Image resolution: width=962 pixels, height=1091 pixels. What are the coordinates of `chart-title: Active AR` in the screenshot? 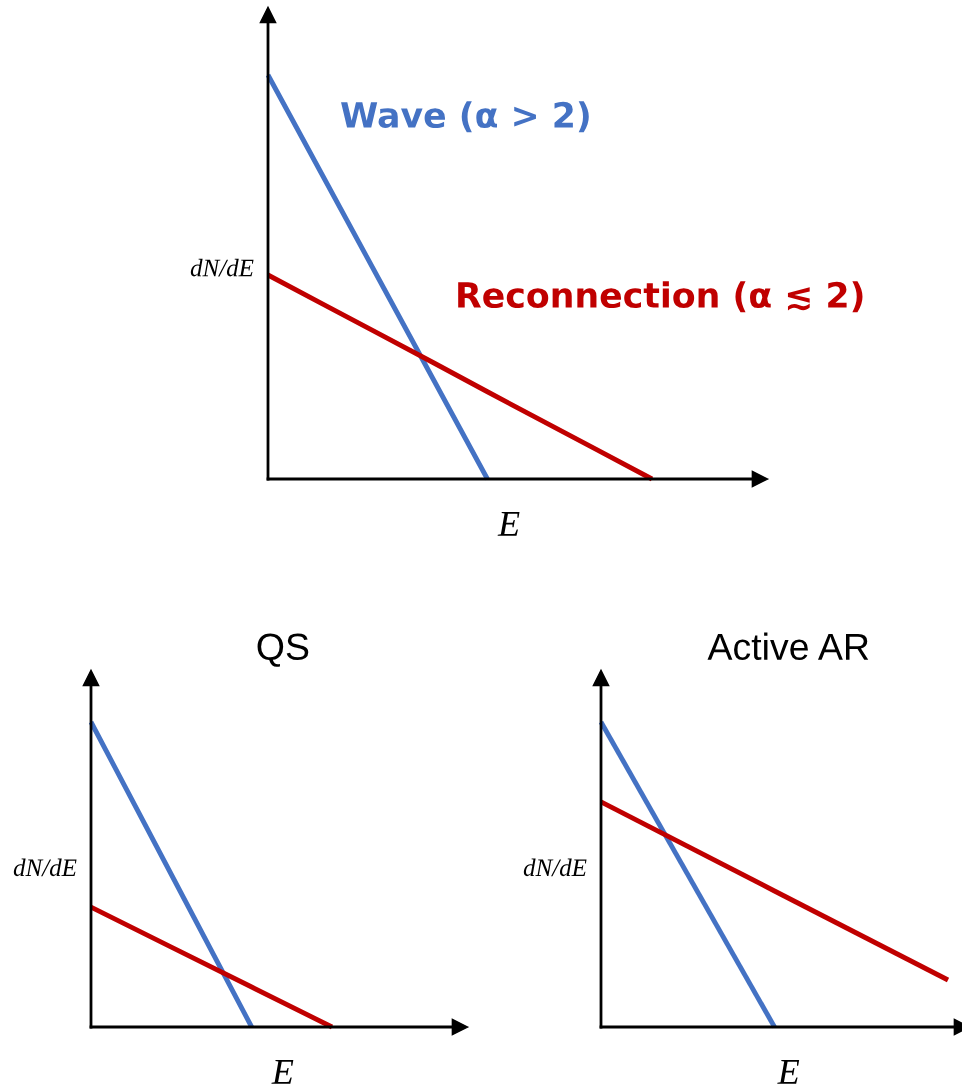 It's located at (788, 646).